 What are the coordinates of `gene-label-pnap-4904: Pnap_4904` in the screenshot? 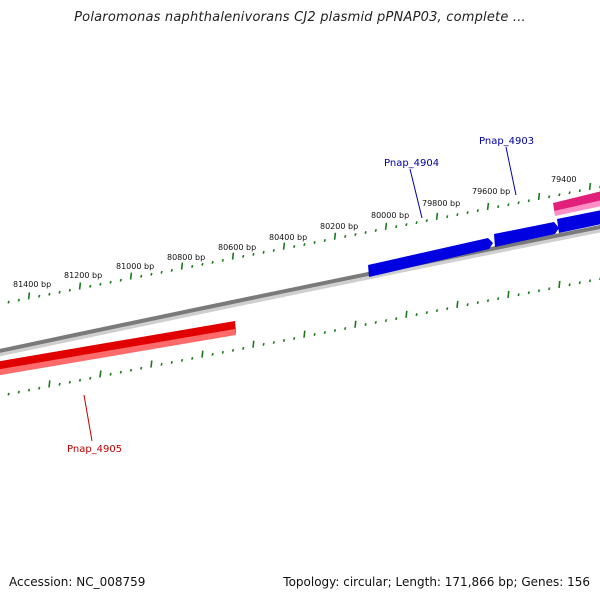 It's located at (411, 163).